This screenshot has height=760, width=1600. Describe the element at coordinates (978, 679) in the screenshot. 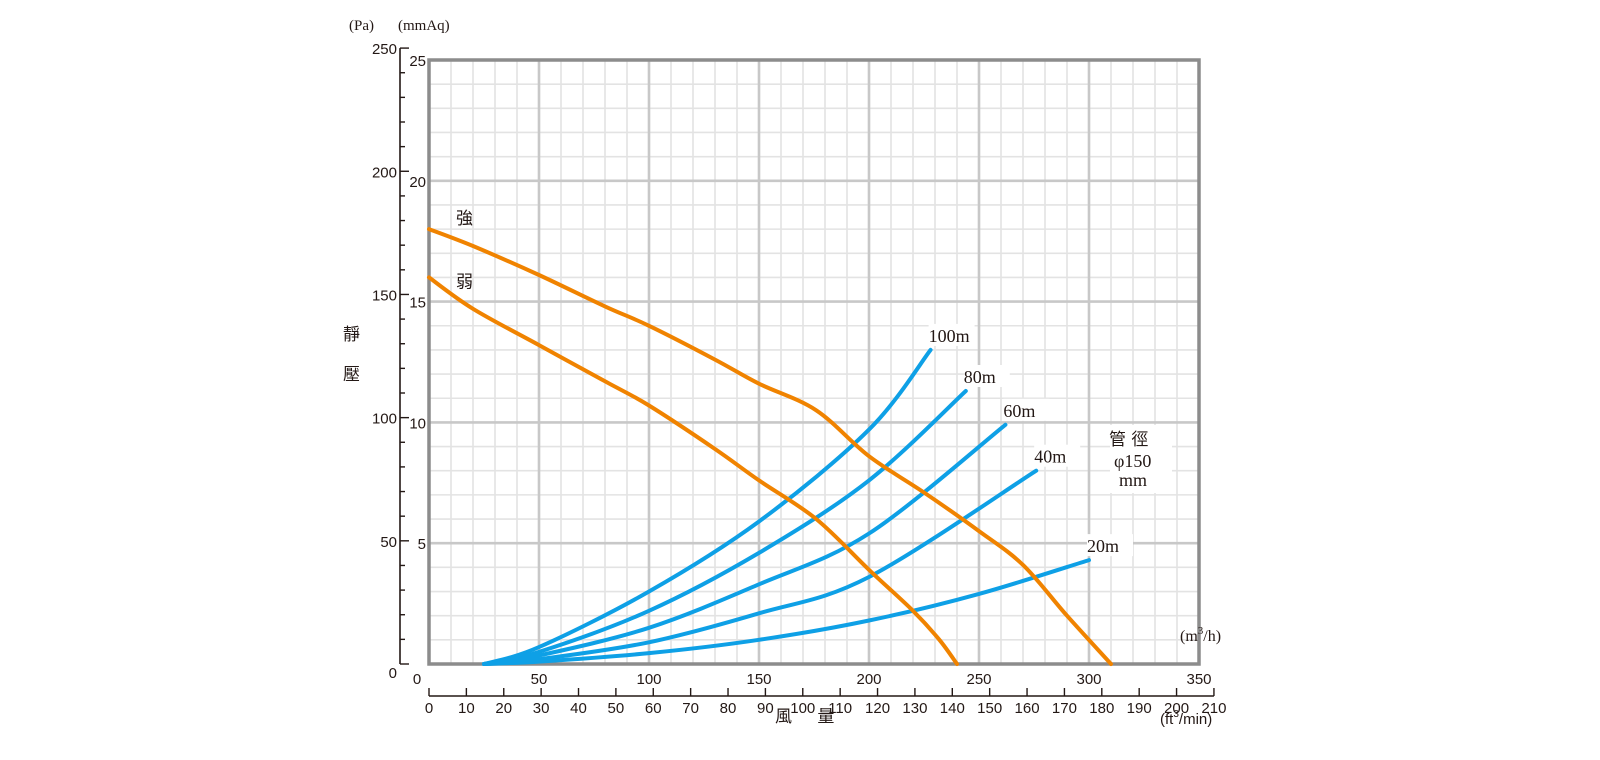

I see `x-tick-label: 250` at that location.